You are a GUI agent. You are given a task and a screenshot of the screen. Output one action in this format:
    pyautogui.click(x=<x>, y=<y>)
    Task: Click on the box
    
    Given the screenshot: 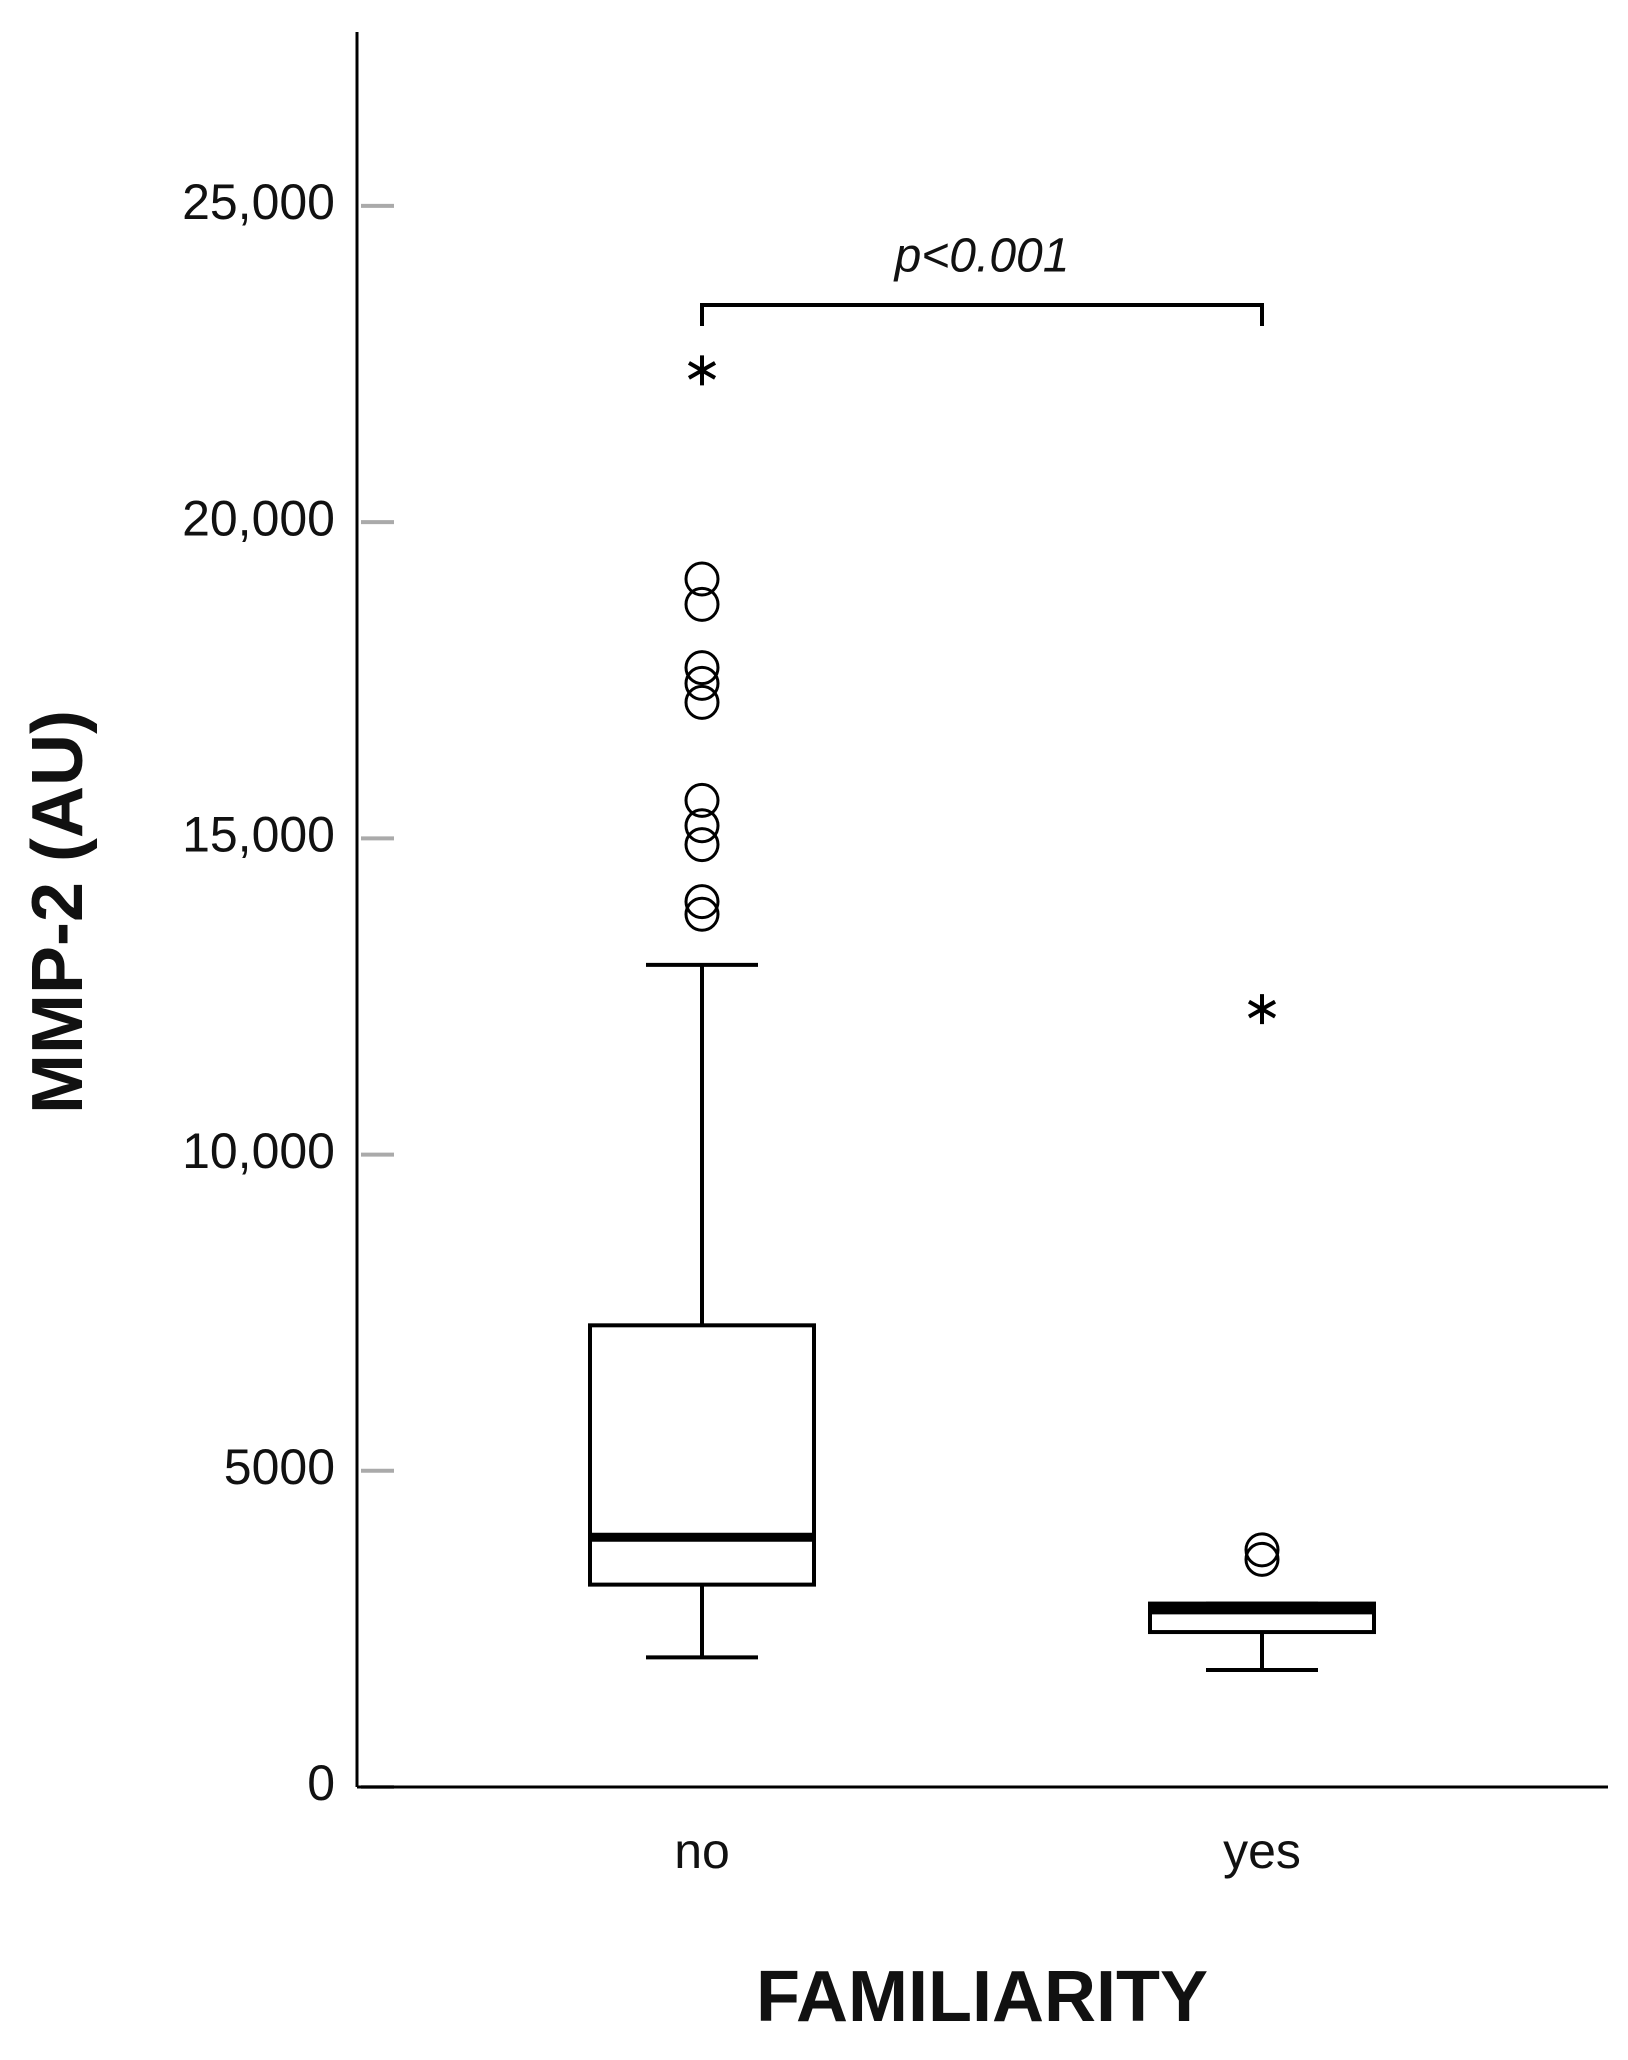 What is the action you would take?
    pyautogui.click(x=702, y=1455)
    